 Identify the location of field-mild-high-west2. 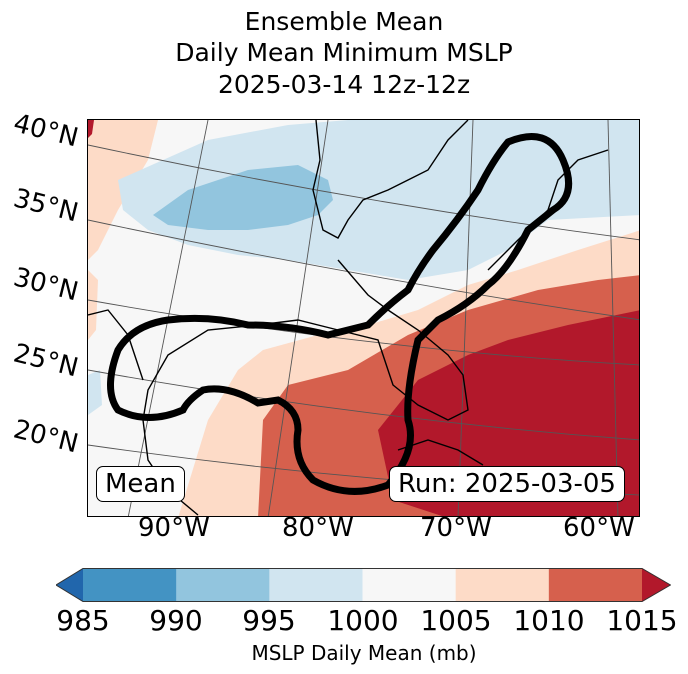
(93, 305).